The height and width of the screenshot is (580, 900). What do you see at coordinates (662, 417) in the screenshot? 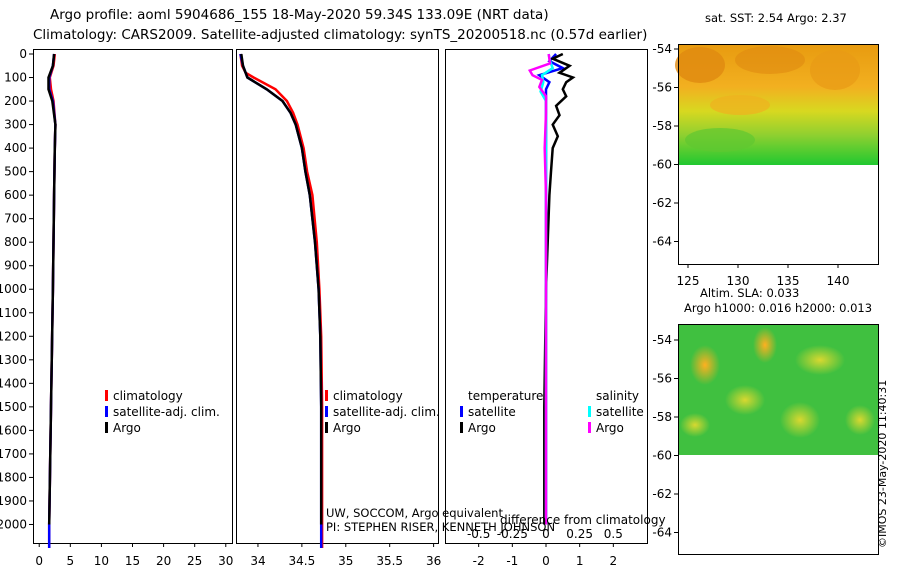
I see `sla-lat-label: -58` at bounding box center [662, 417].